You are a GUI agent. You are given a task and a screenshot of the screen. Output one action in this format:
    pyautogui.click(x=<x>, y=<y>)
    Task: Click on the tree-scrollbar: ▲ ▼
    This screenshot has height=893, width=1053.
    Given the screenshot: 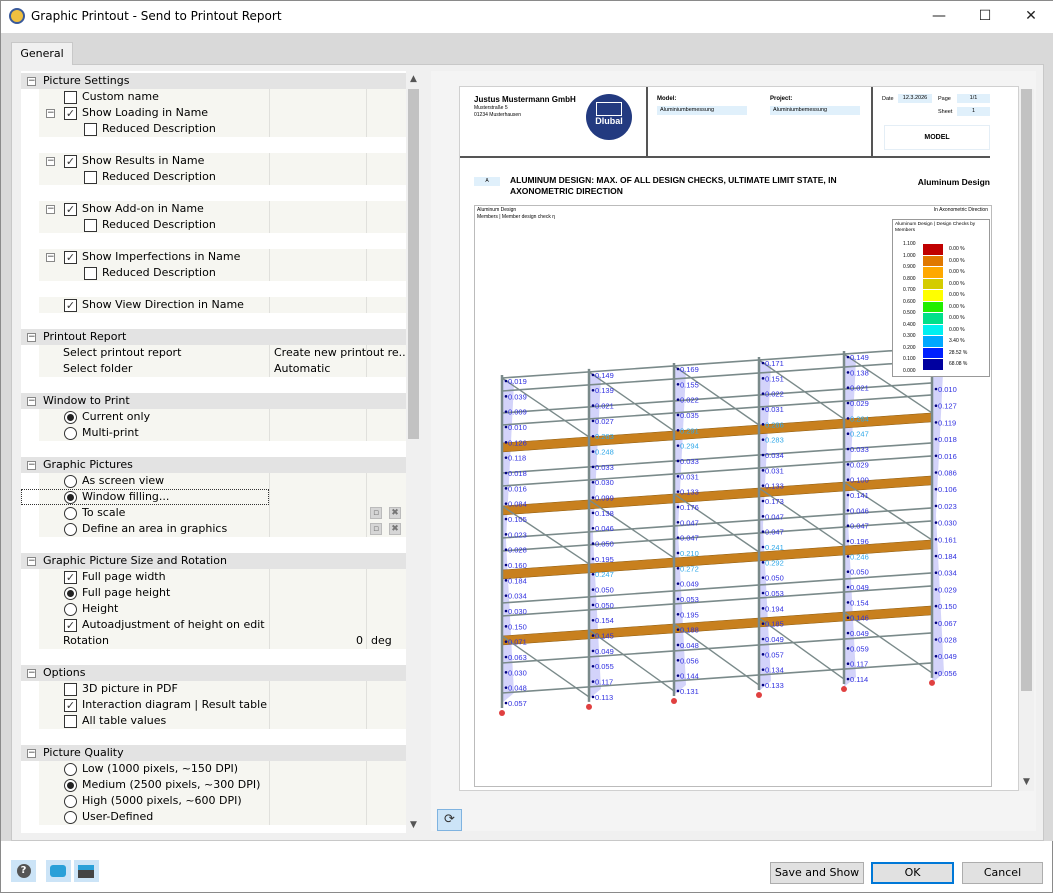 What is the action you would take?
    pyautogui.click(x=413, y=452)
    